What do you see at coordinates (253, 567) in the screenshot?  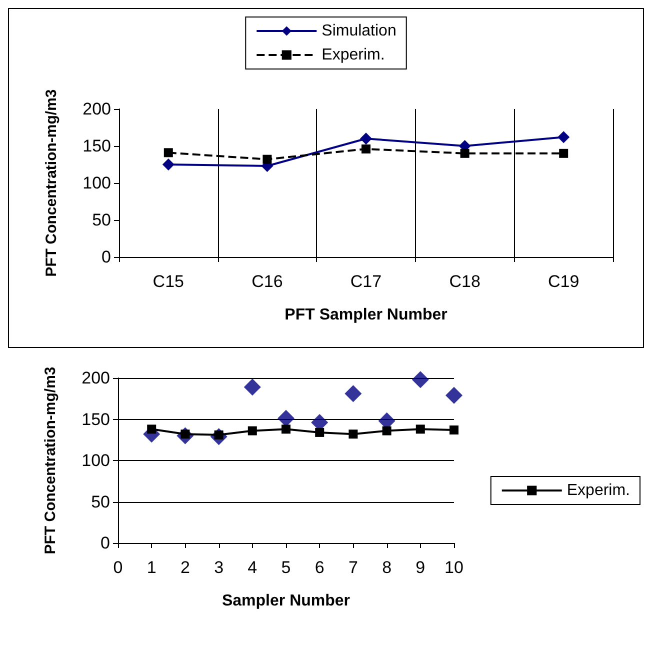 I see `x-tick-label: 4` at bounding box center [253, 567].